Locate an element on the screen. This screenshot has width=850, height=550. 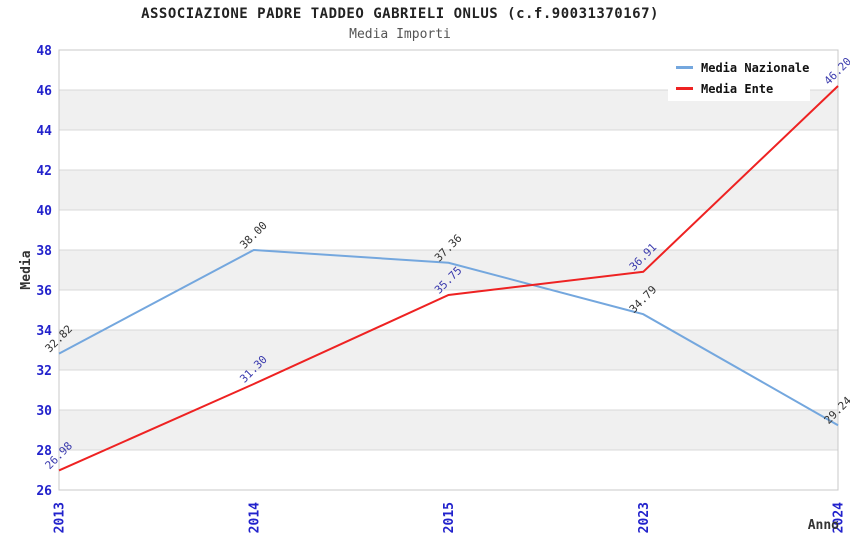
legend-item-media-nazionale: Media Nazionale is located at coordinates (743, 68).